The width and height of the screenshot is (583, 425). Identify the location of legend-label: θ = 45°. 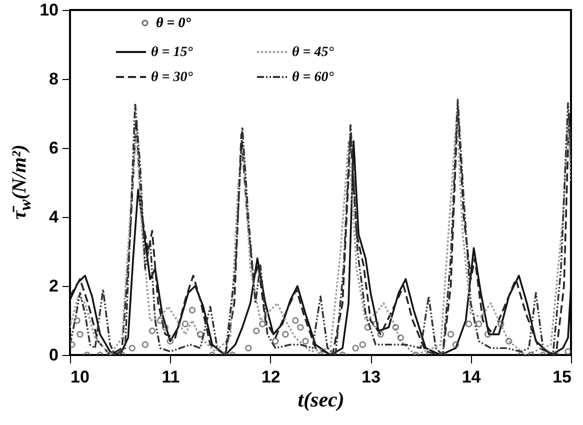
(313, 52).